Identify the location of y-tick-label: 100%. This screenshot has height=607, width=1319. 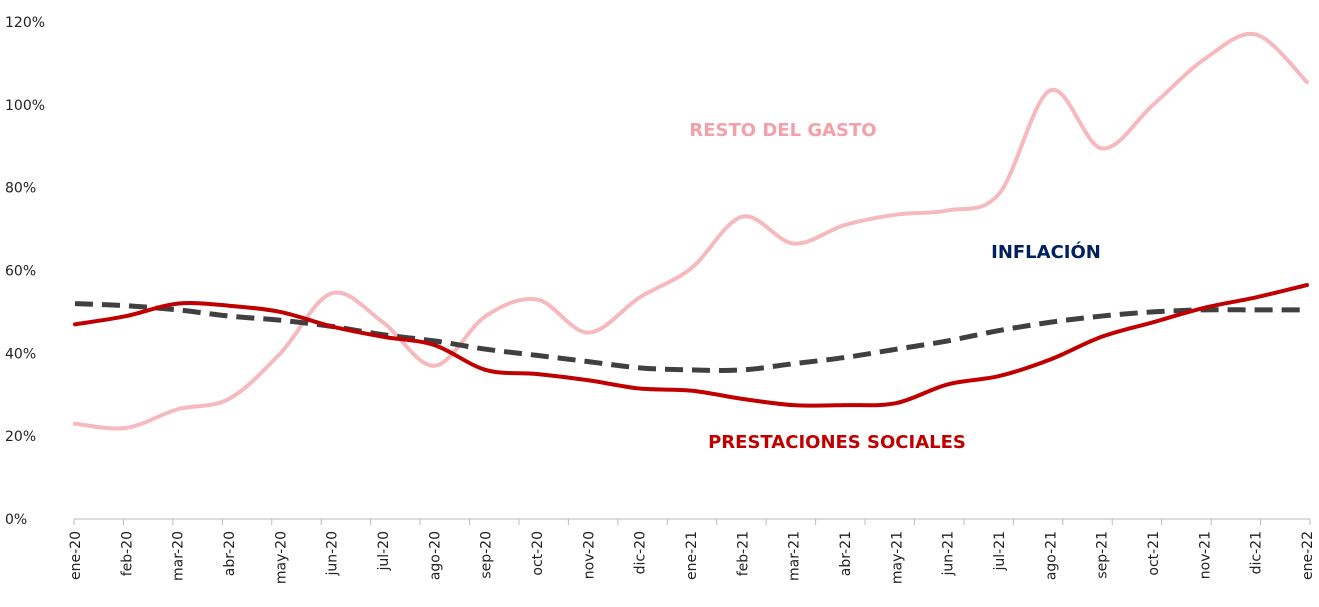
(25, 106).